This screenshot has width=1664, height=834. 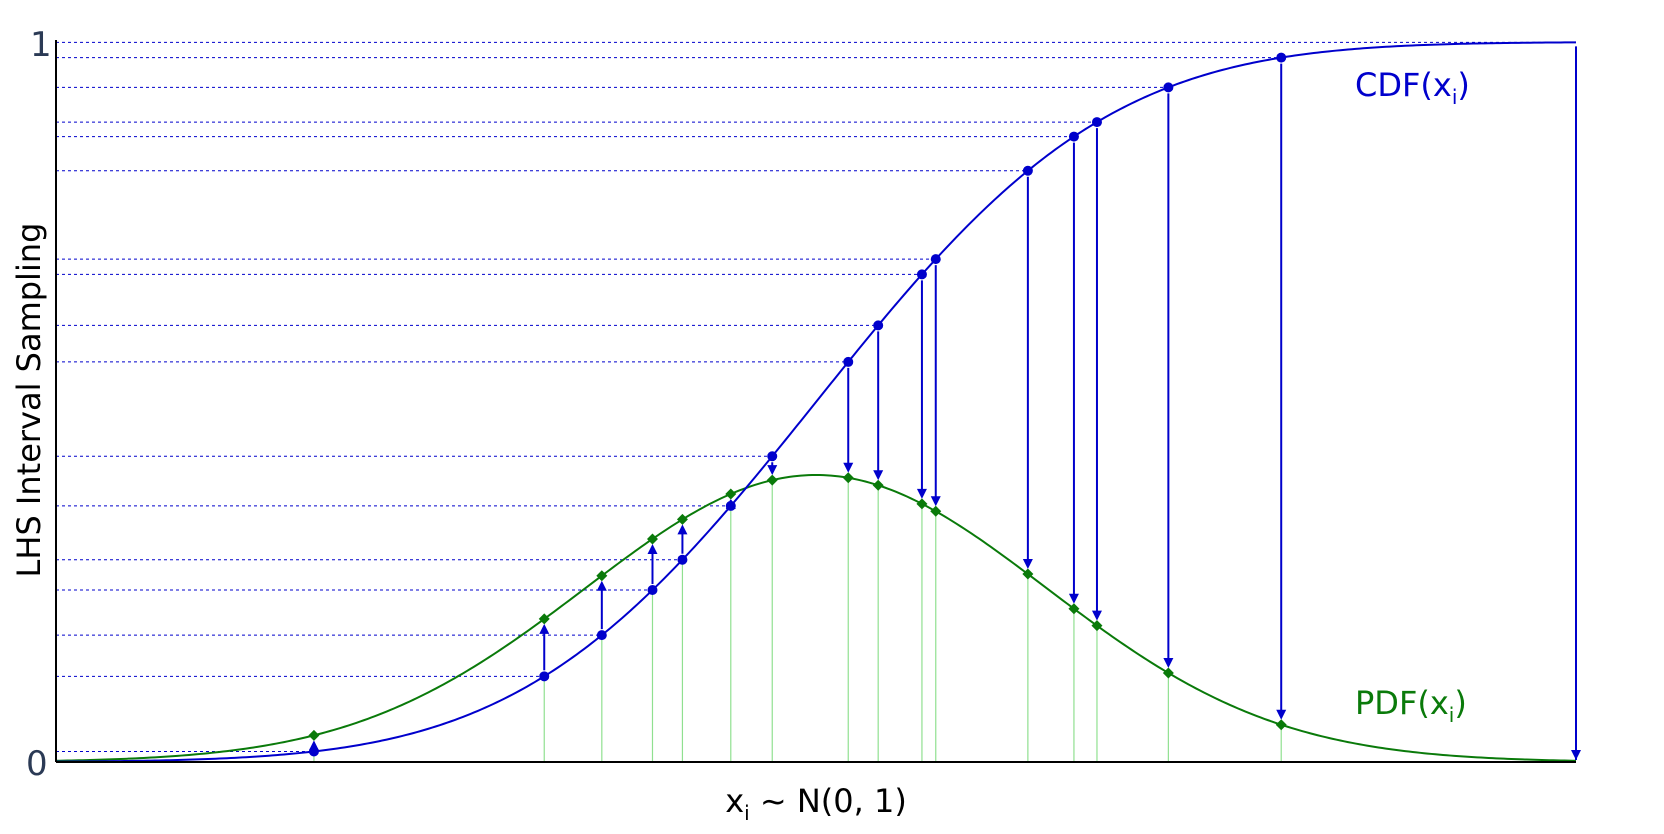 What do you see at coordinates (1411, 705) in the screenshot?
I see `series-label-pdf: PDF(xi)` at bounding box center [1411, 705].